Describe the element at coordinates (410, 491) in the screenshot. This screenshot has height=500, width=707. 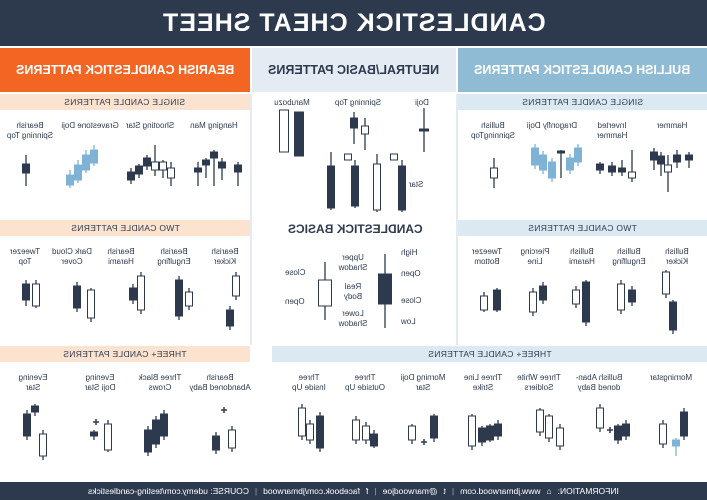
I see `footer-twitter: @marwoodjoe` at that location.